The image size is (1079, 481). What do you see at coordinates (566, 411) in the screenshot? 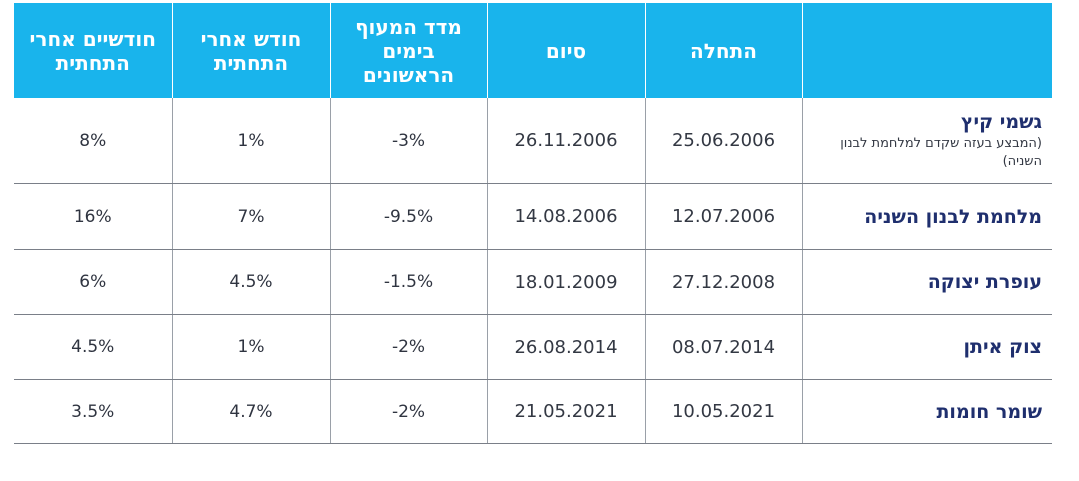
I see `end-date-cell: 21.05.2021` at bounding box center [566, 411].